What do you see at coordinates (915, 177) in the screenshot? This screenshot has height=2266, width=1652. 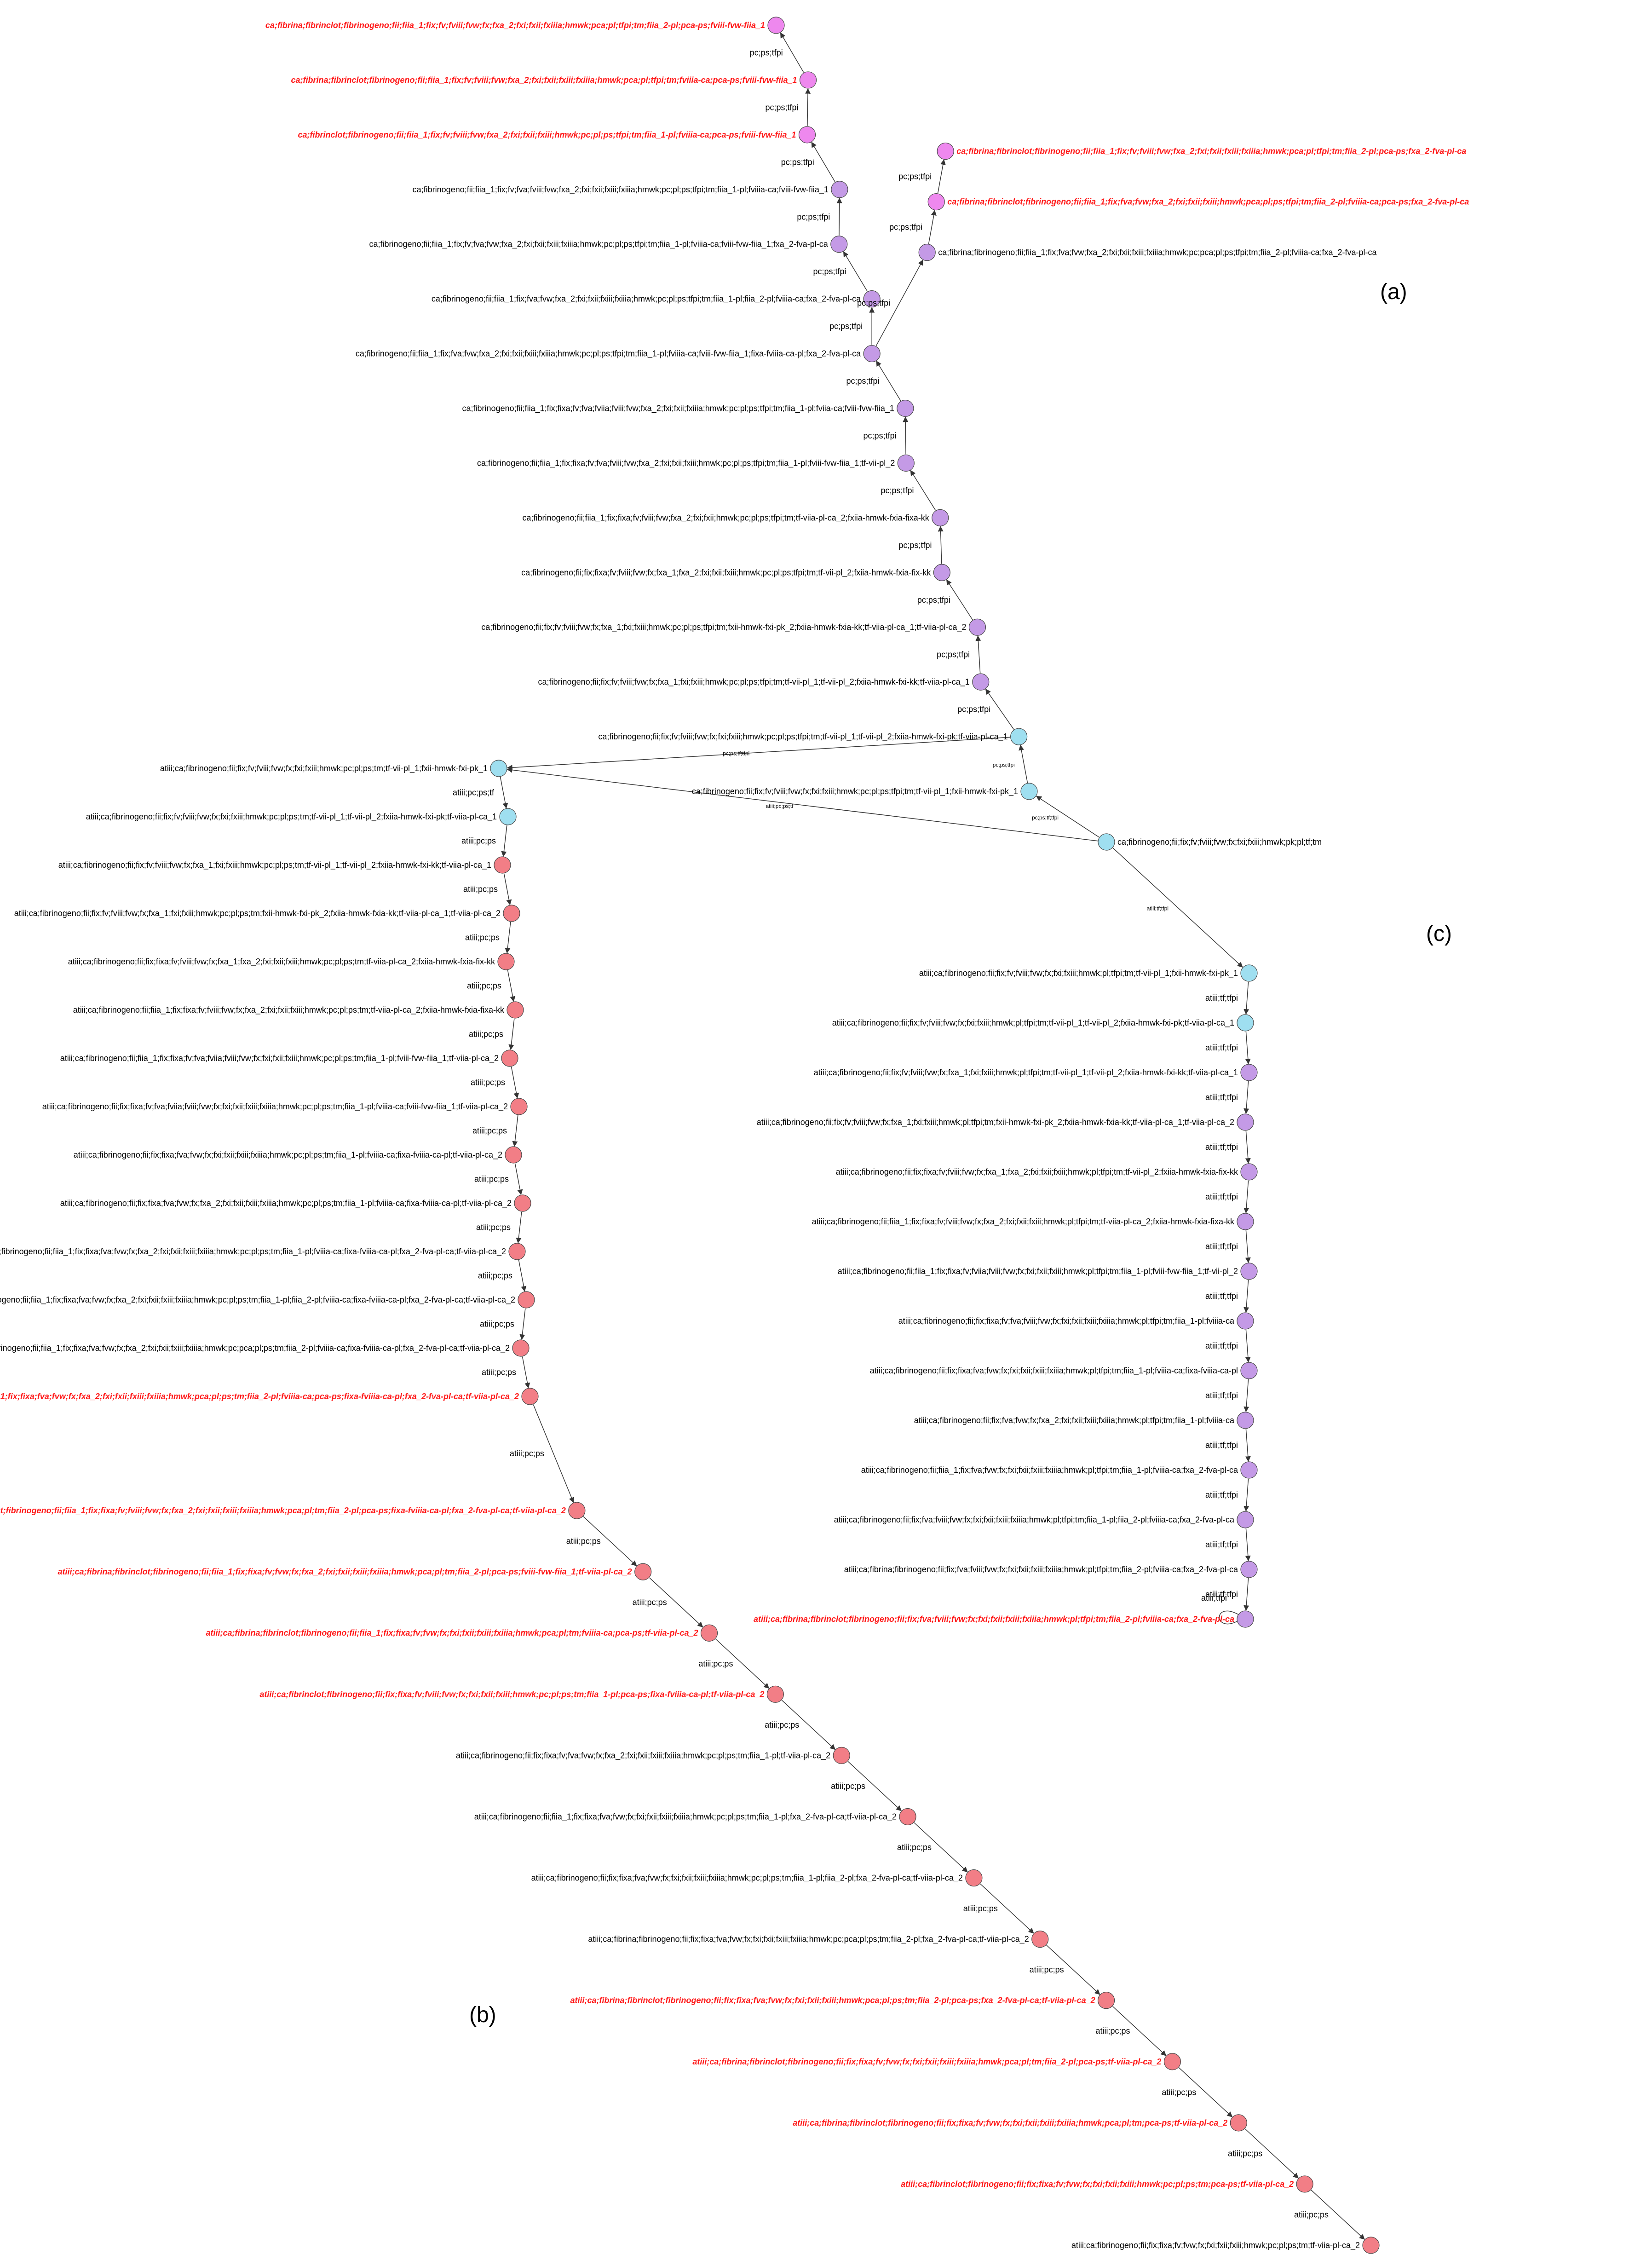 I see `edge-a2-2-label: pc;ps;tfpi` at bounding box center [915, 177].